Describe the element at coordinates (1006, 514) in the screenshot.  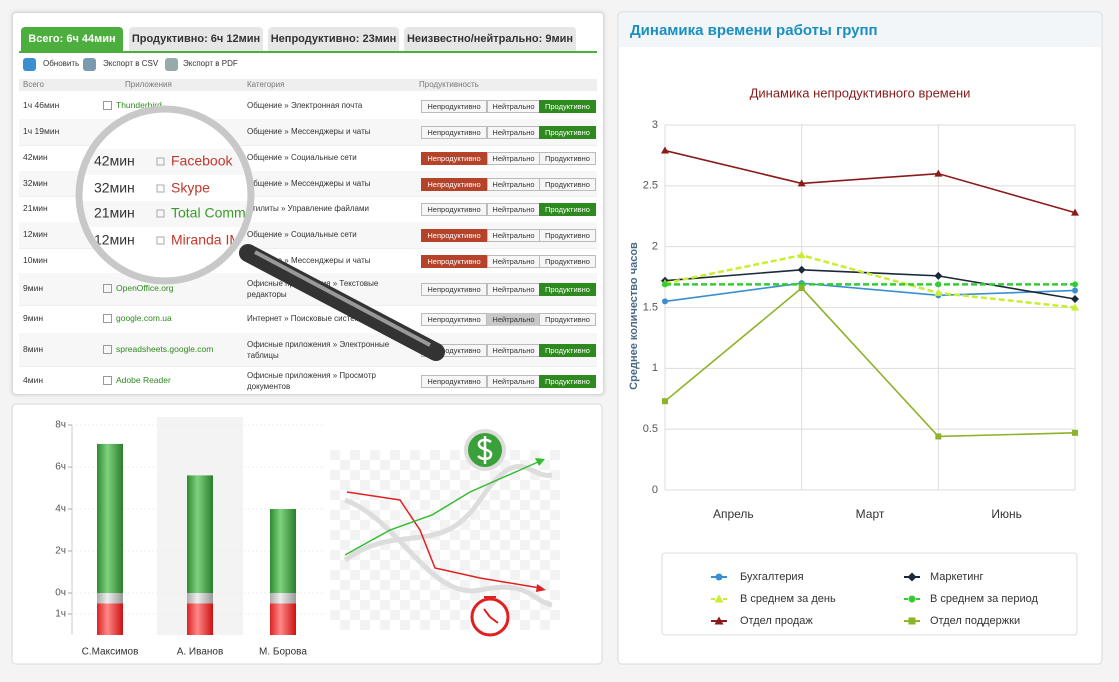
I see `x-tick-label: Июнь` at that location.